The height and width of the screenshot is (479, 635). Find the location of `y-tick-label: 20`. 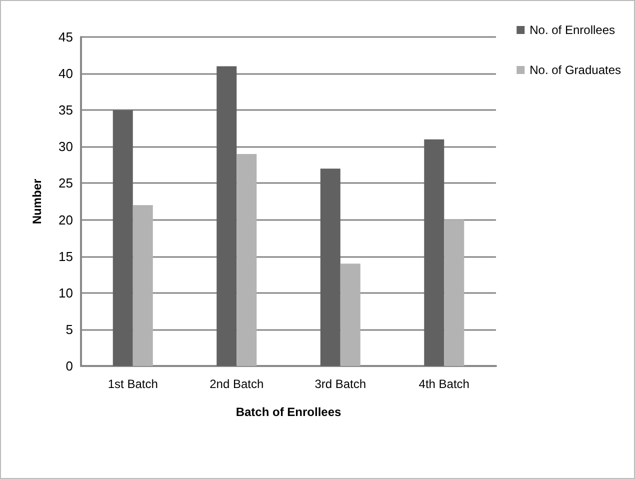

y-tick-label: 20 is located at coordinates (65, 220).